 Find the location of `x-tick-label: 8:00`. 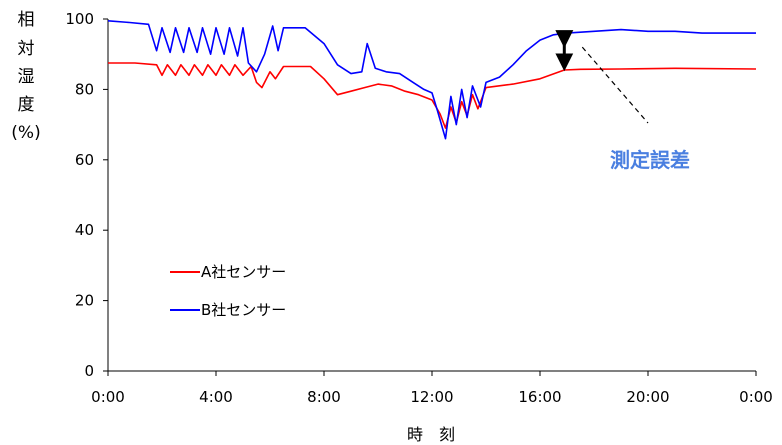

x-tick-label: 8:00 is located at coordinates (324, 397).